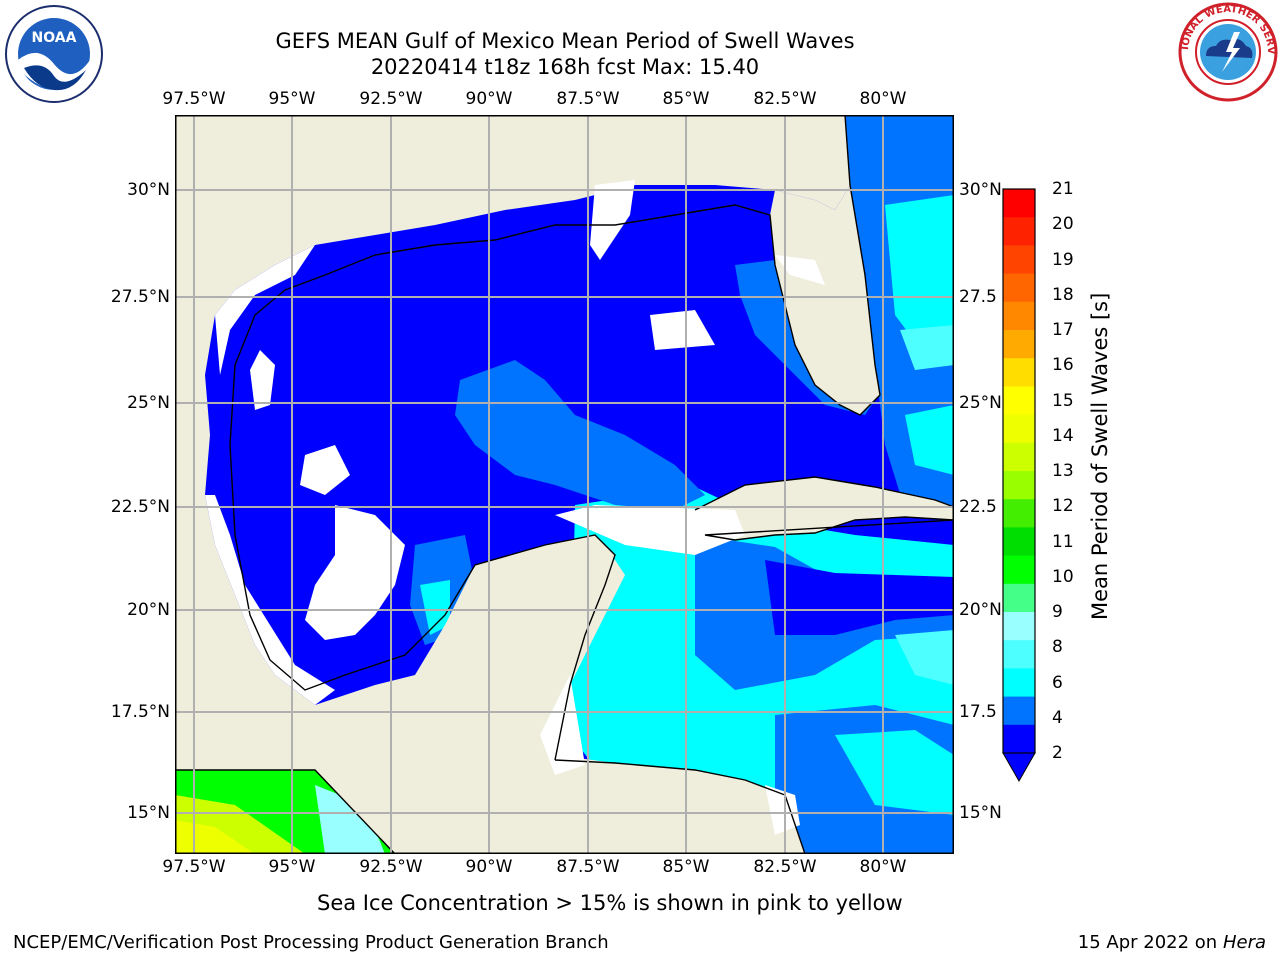  Describe the element at coordinates (489, 99) in the screenshot. I see `lon-tick-top: 90°W` at that location.